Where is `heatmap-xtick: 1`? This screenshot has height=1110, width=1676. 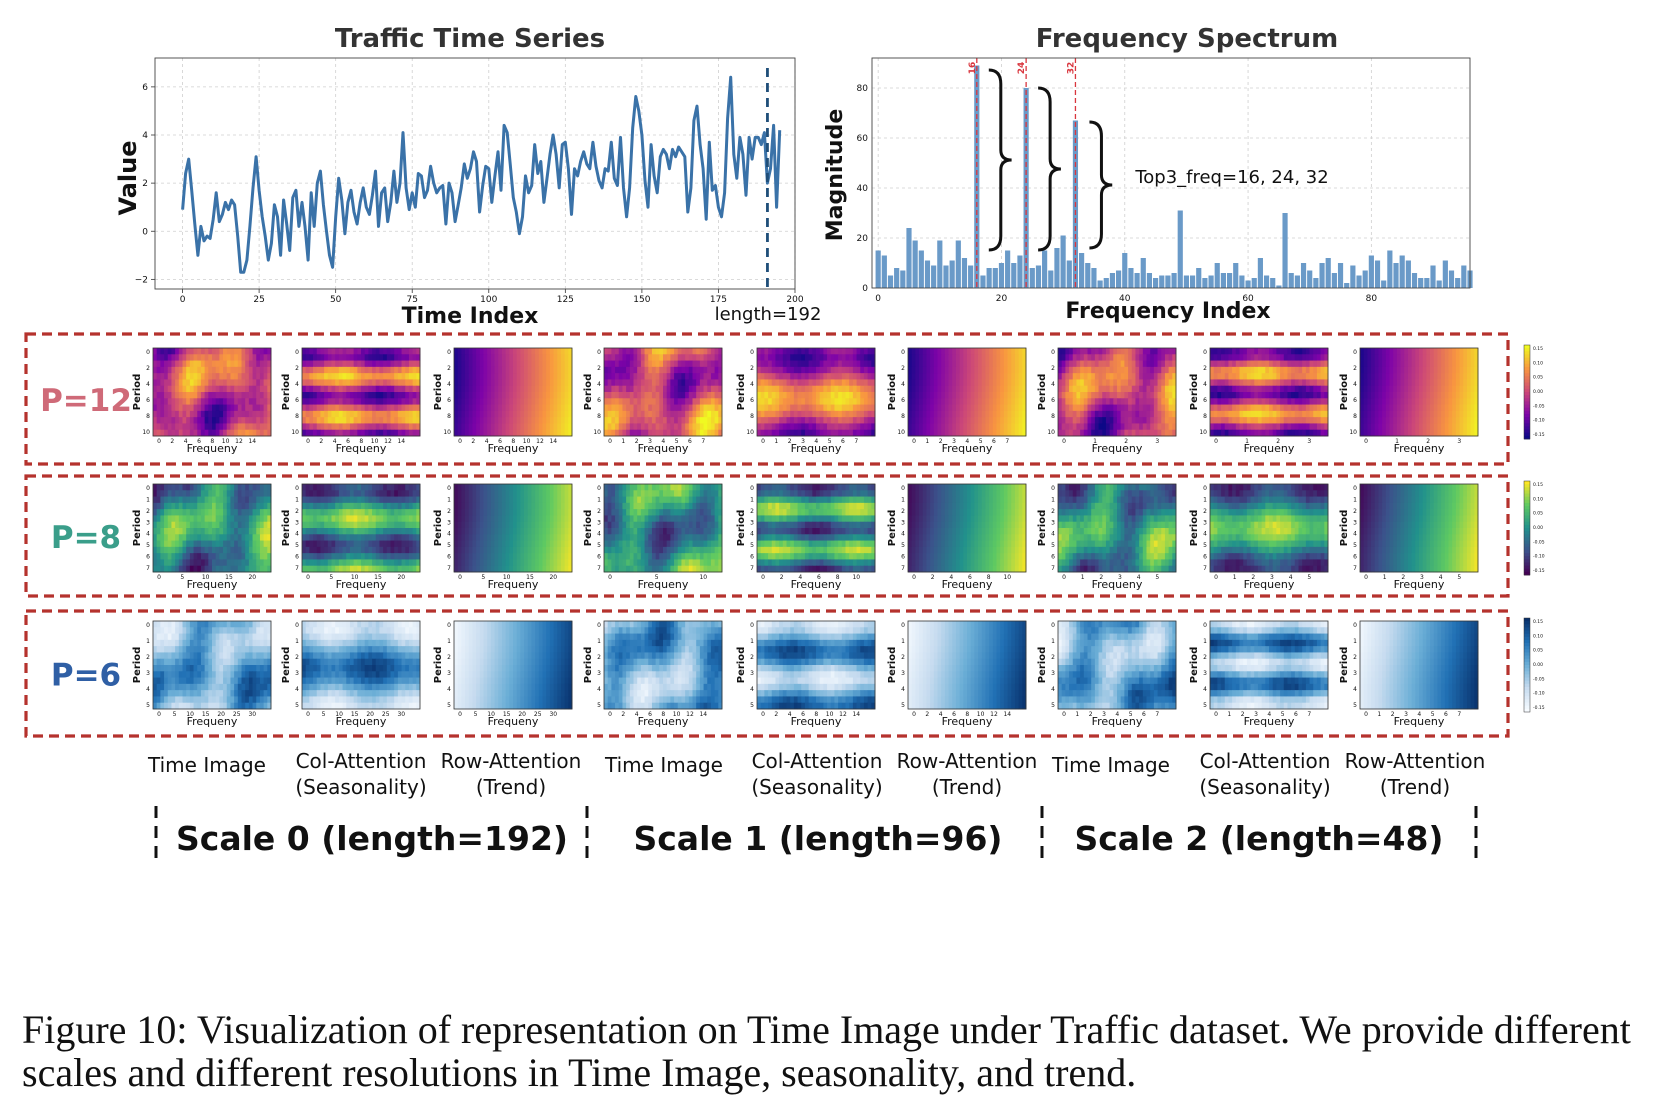 heatmap-xtick: 1 is located at coordinates (1095, 441).